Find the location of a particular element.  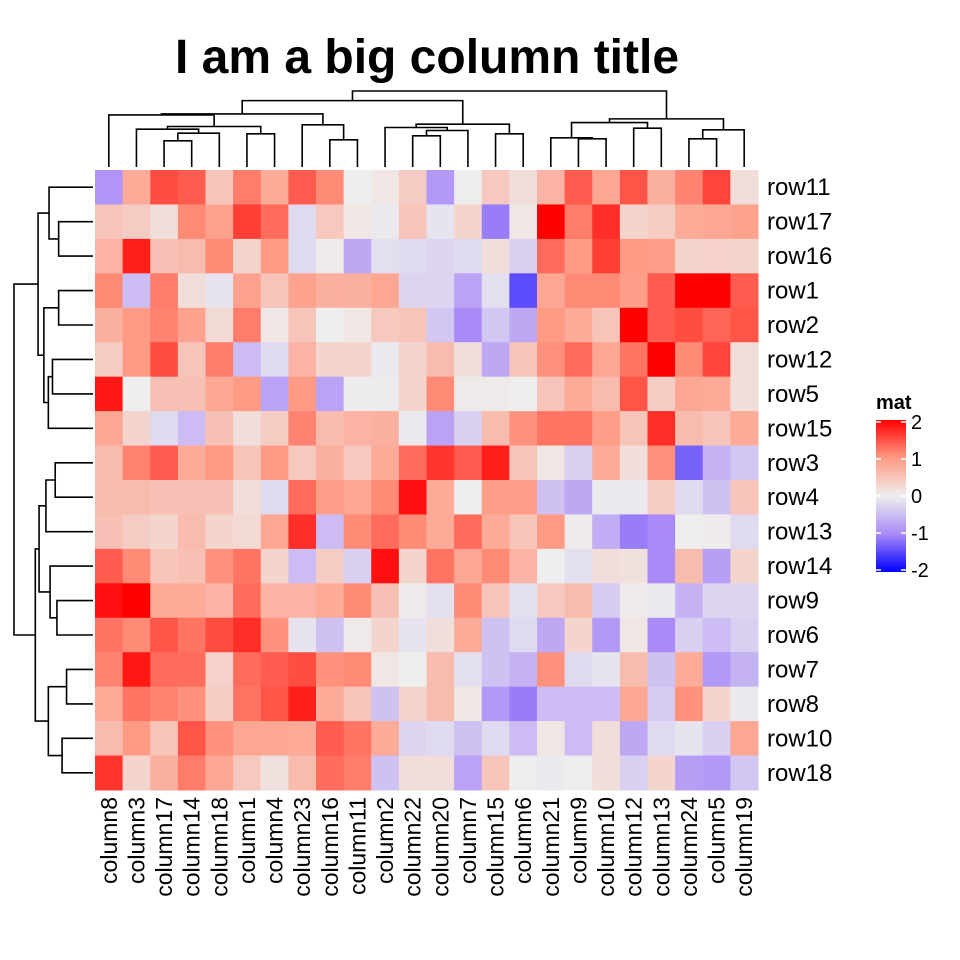

column-label: column13 is located at coordinates (661, 847).